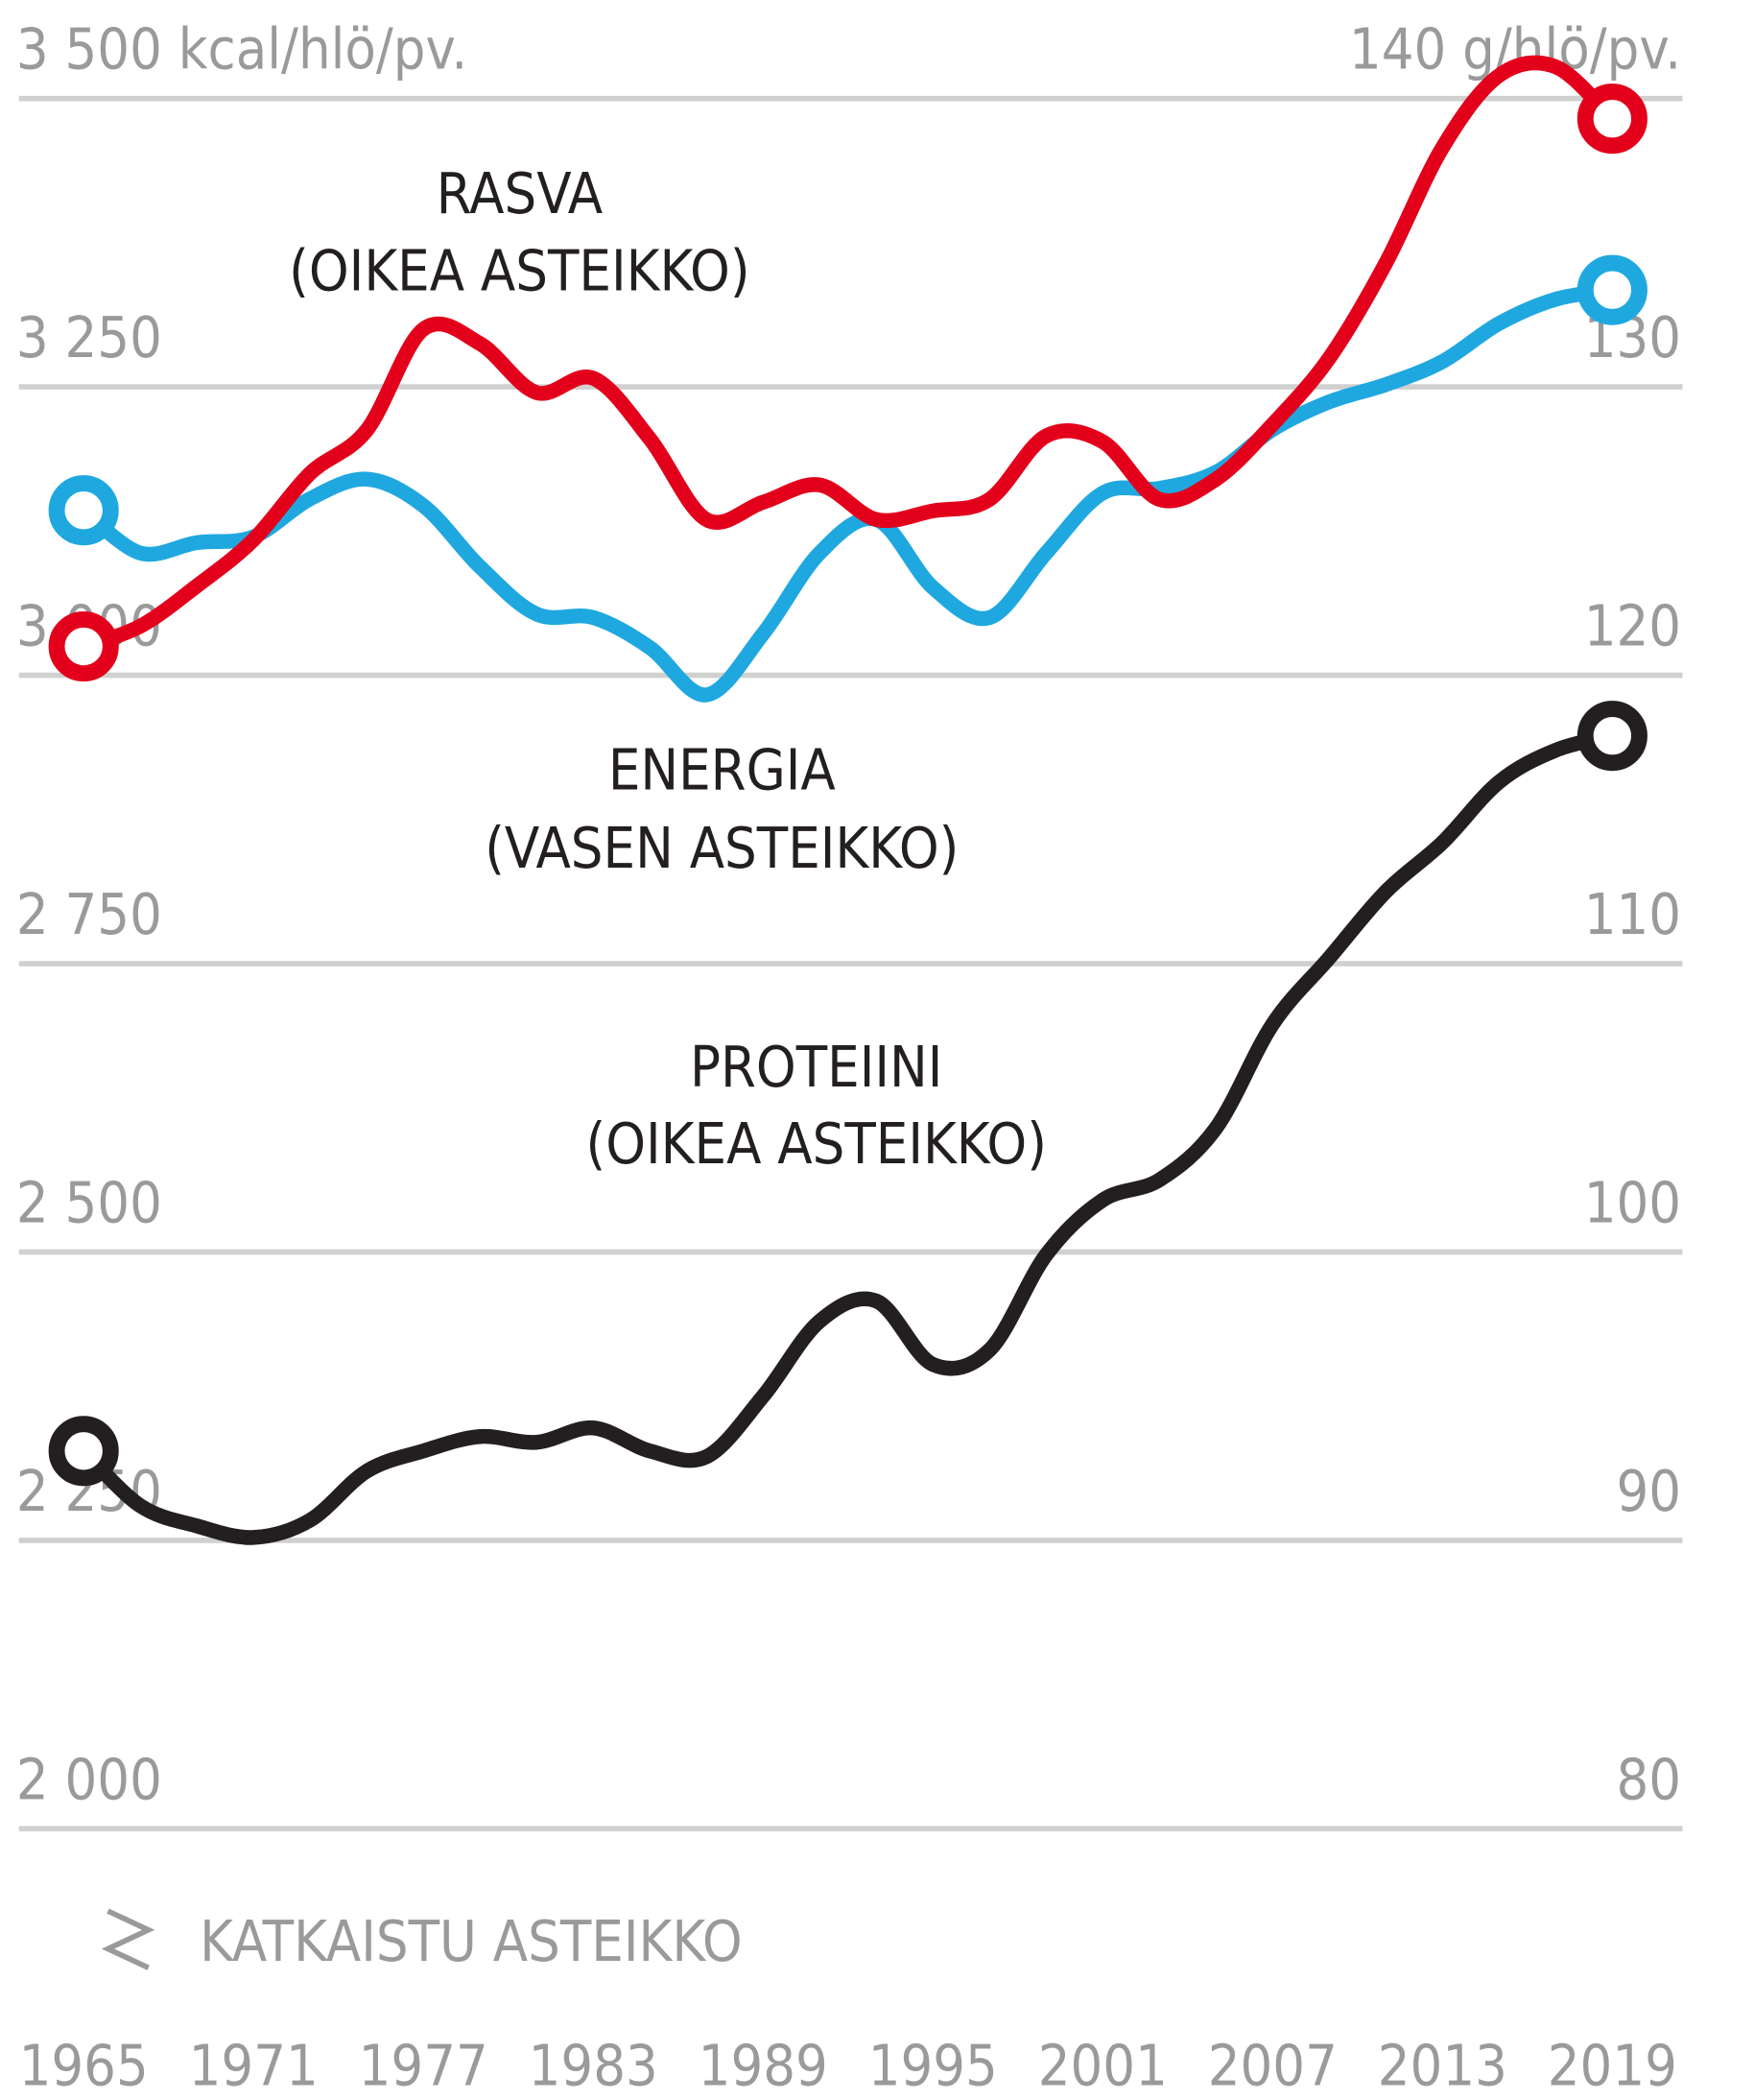  I want to click on y2-tick-label: 110, so click(1632, 914).